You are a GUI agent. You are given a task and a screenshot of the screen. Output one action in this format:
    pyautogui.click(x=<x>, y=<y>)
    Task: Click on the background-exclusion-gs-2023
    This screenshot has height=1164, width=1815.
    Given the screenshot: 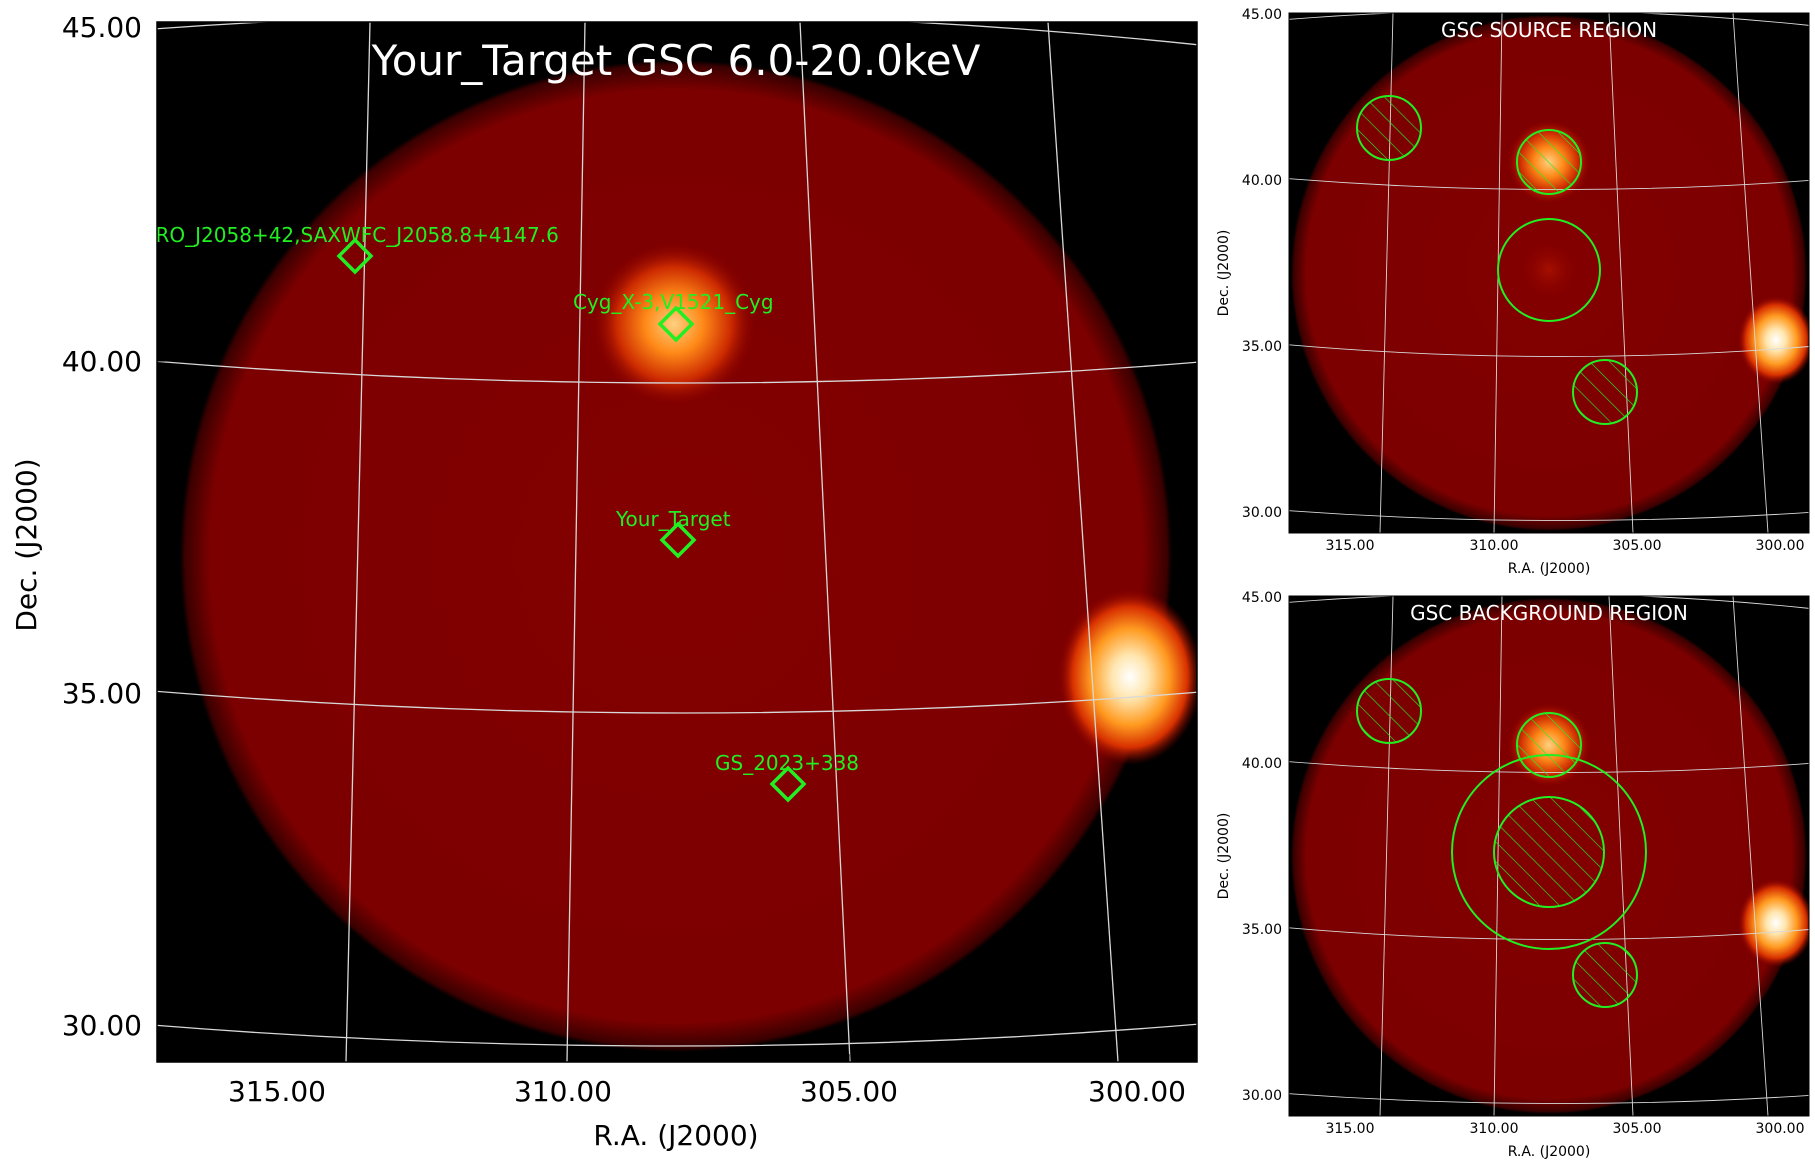 What is the action you would take?
    pyautogui.click(x=1605, y=975)
    